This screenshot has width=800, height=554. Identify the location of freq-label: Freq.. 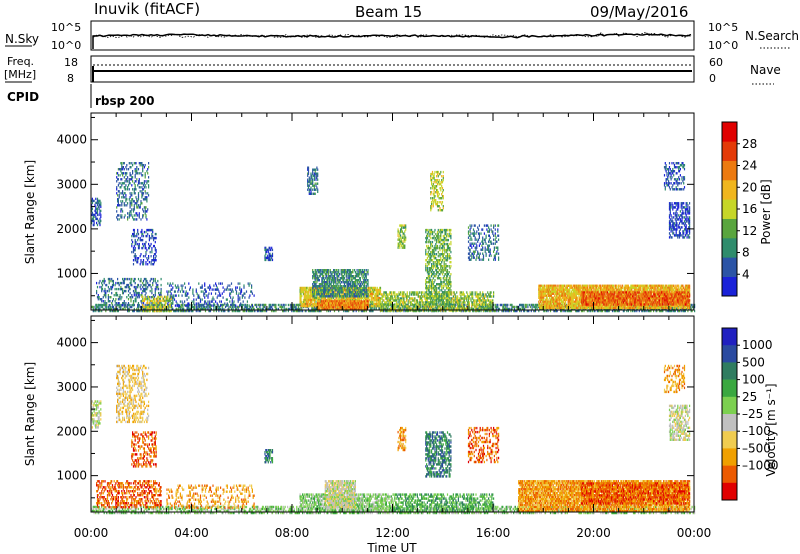
(20, 61).